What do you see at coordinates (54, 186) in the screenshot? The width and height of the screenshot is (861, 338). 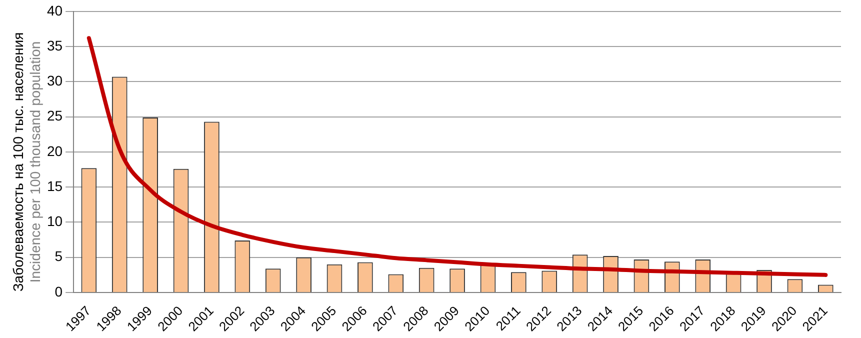 I see `y-tick-label: 15` at bounding box center [54, 186].